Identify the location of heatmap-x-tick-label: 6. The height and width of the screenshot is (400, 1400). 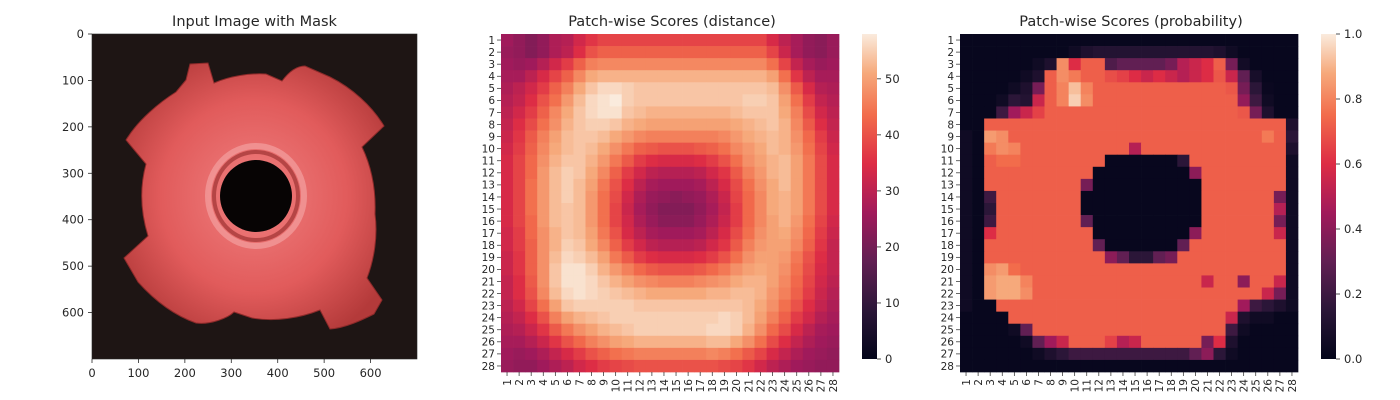
(568, 382).